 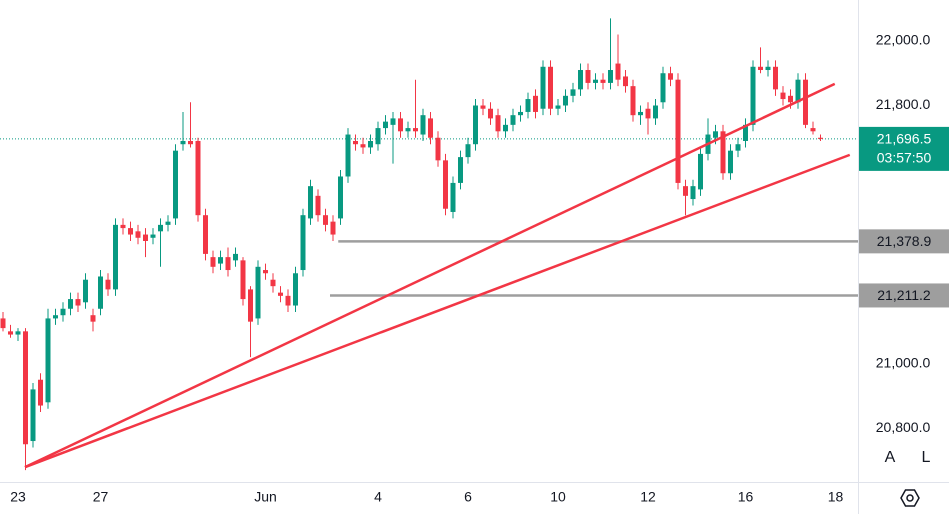 I want to click on scale-button-label: A, so click(x=890, y=457).